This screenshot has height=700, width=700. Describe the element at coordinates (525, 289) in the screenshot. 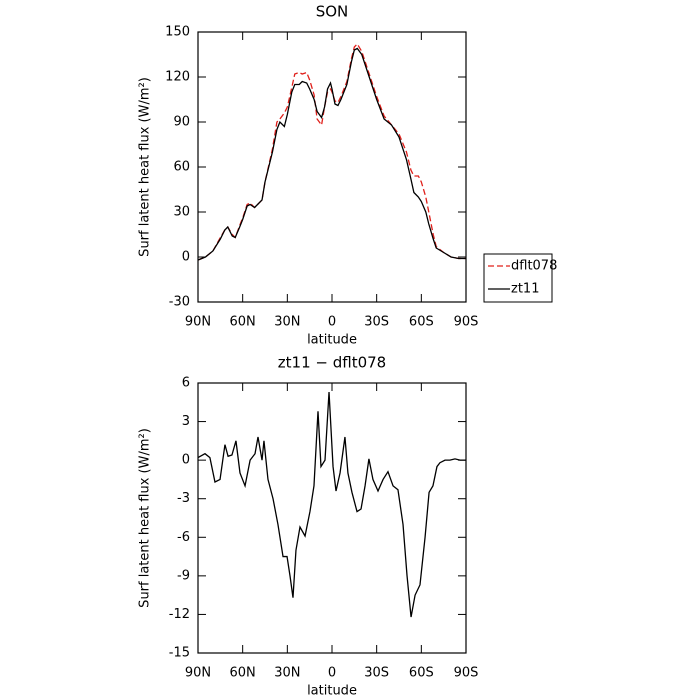

I see `legend-label: zt11` at that location.